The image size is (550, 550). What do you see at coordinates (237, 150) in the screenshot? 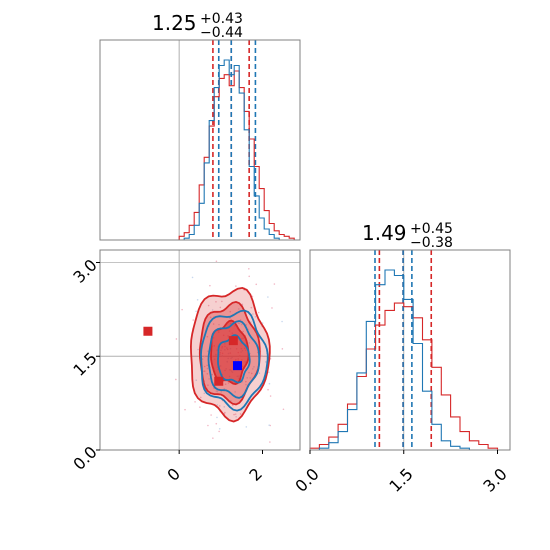
I see `histogram-param1-series-b` at bounding box center [237, 150].